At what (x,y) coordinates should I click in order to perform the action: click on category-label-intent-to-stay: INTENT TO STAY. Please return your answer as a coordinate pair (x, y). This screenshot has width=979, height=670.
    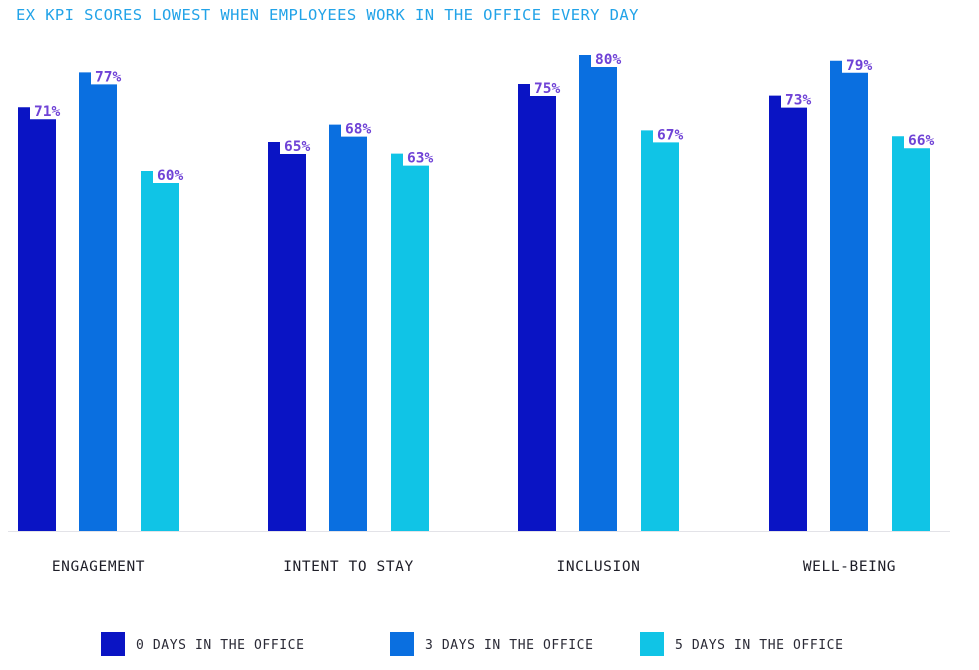
    Looking at the image, I should click on (348, 567).